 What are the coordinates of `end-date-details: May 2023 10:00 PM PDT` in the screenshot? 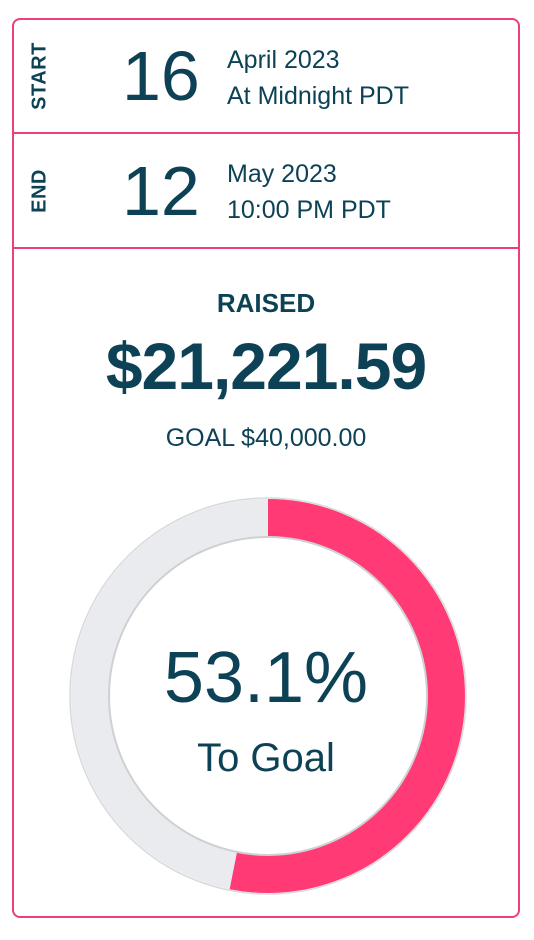 It's located at (309, 192).